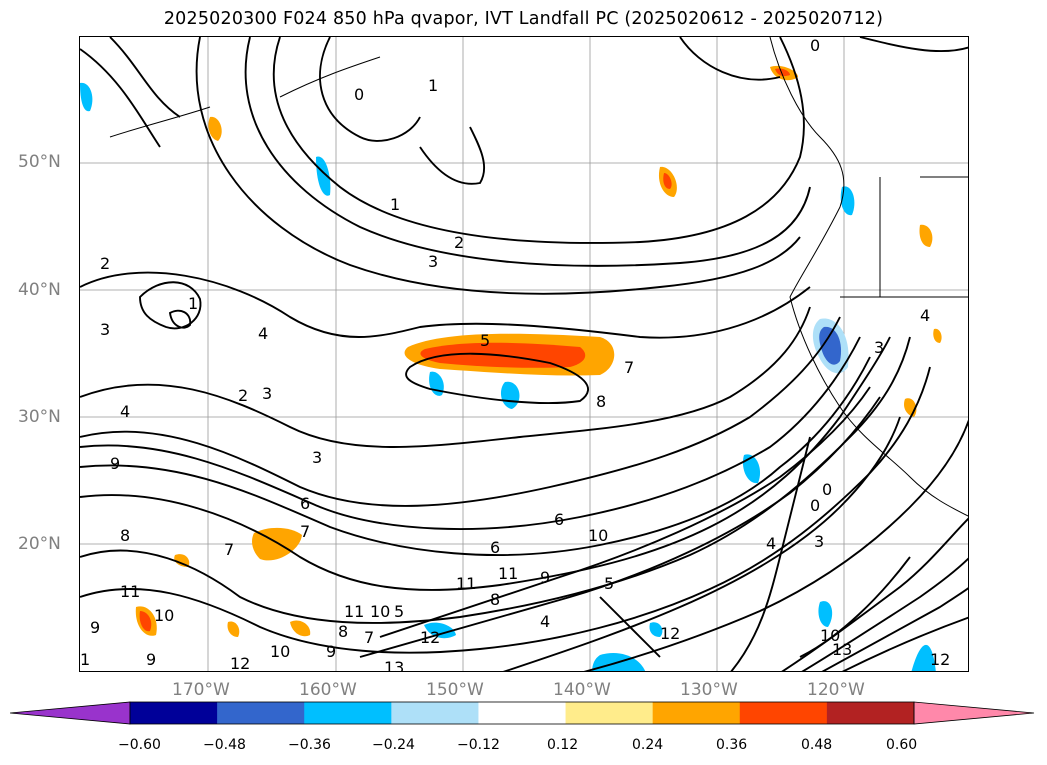 Image resolution: width=1047 pixels, height=765 pixels. Describe the element at coordinates (328, 690) in the screenshot. I see `lon-label: 160°W` at that location.